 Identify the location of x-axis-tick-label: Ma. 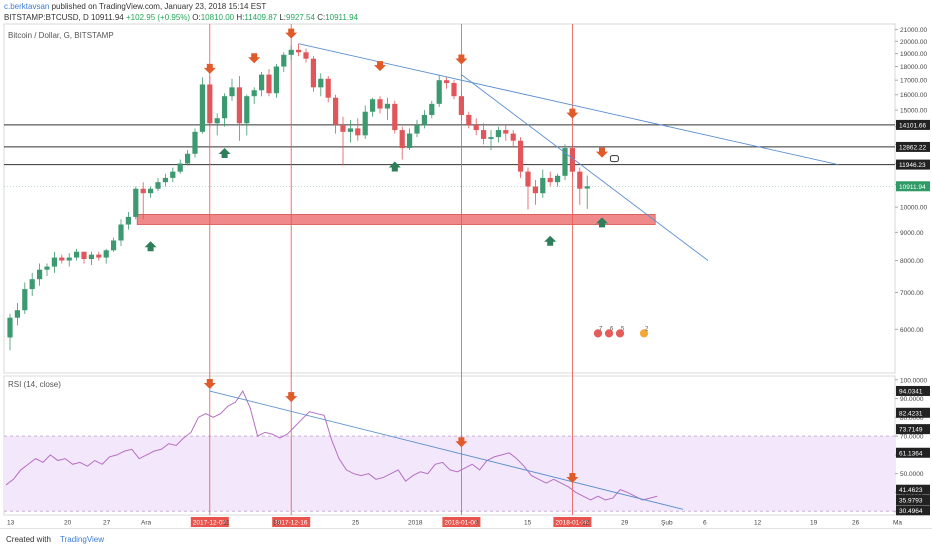
(897, 523).